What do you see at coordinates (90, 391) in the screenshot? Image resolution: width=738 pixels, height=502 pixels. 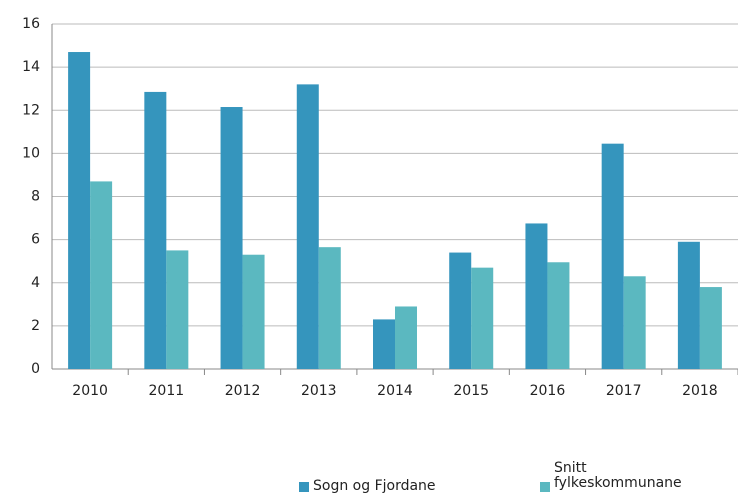 I see `x-tick-label: 2010` at bounding box center [90, 391].